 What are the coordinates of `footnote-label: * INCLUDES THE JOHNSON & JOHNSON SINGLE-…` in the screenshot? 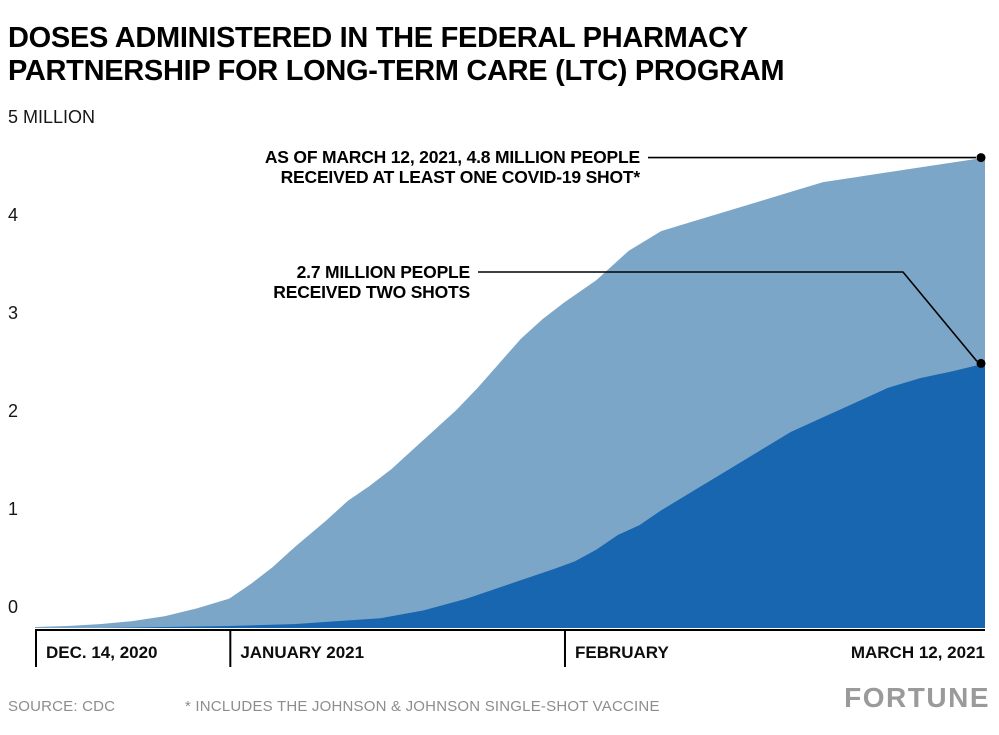 It's located at (422, 706).